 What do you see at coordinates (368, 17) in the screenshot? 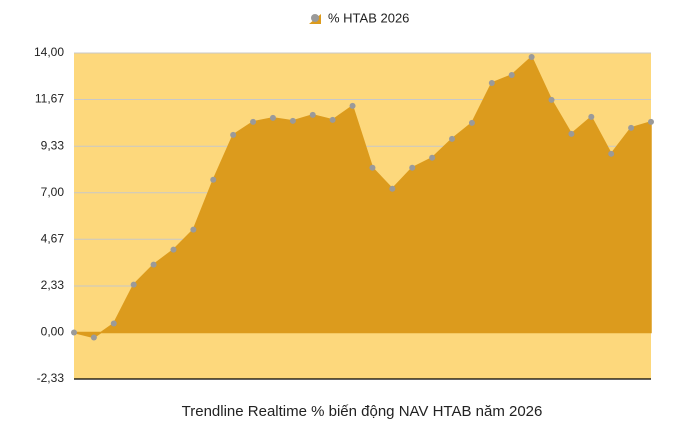
I see `legend-label: % HTAB 2026` at bounding box center [368, 17].